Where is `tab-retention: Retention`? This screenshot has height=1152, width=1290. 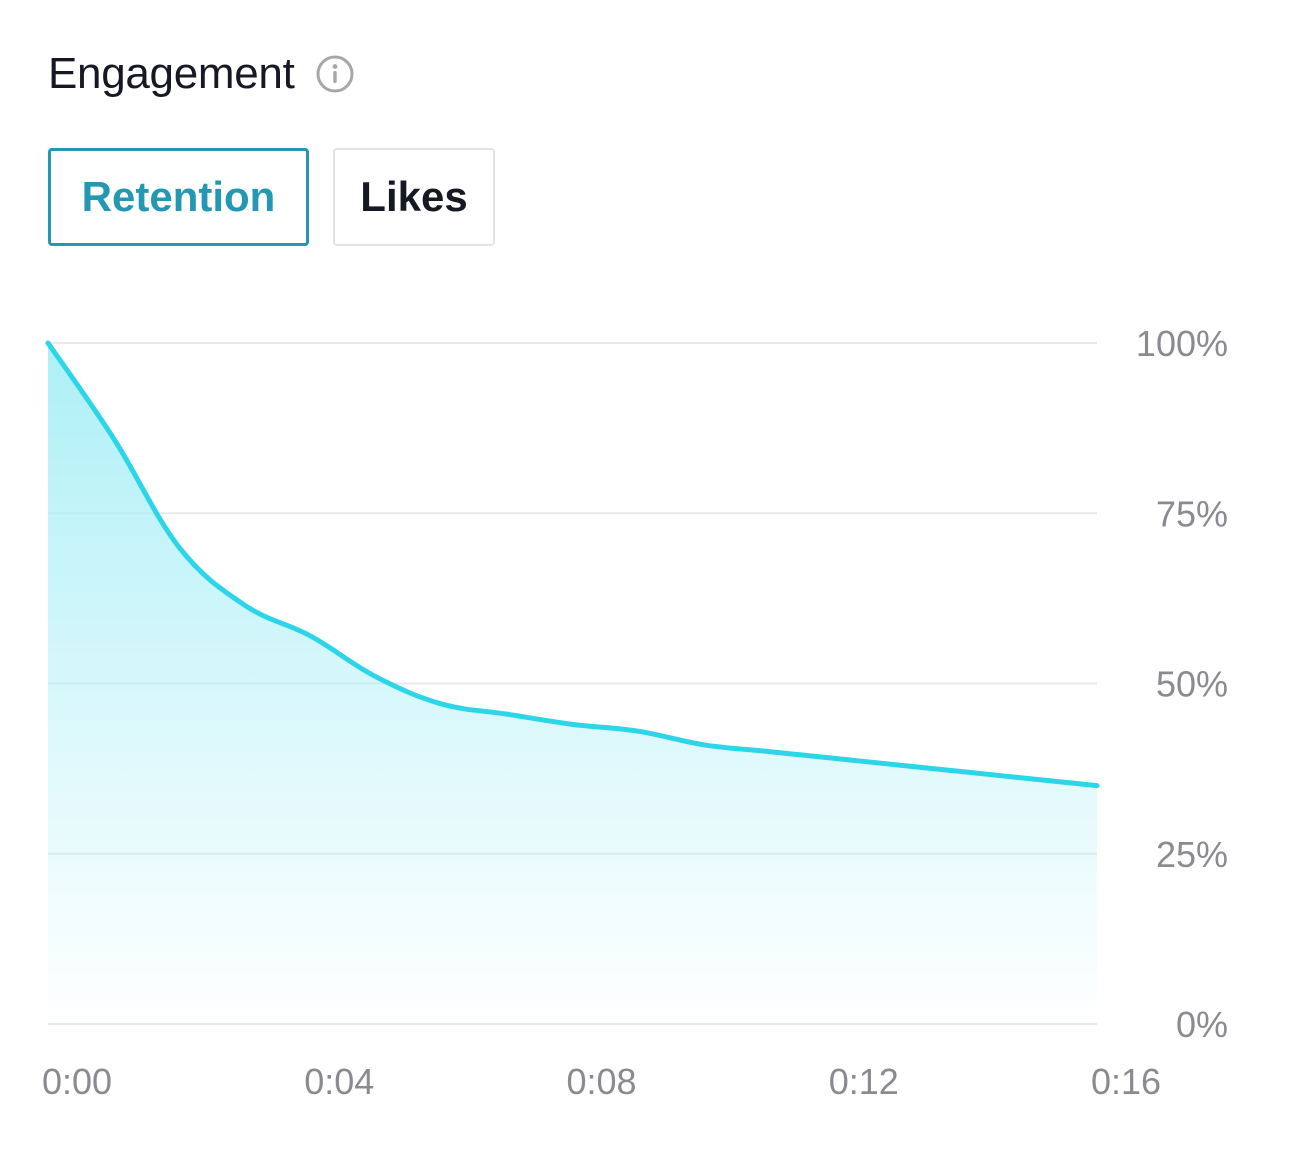
tab-retention: Retention is located at coordinates (178, 197).